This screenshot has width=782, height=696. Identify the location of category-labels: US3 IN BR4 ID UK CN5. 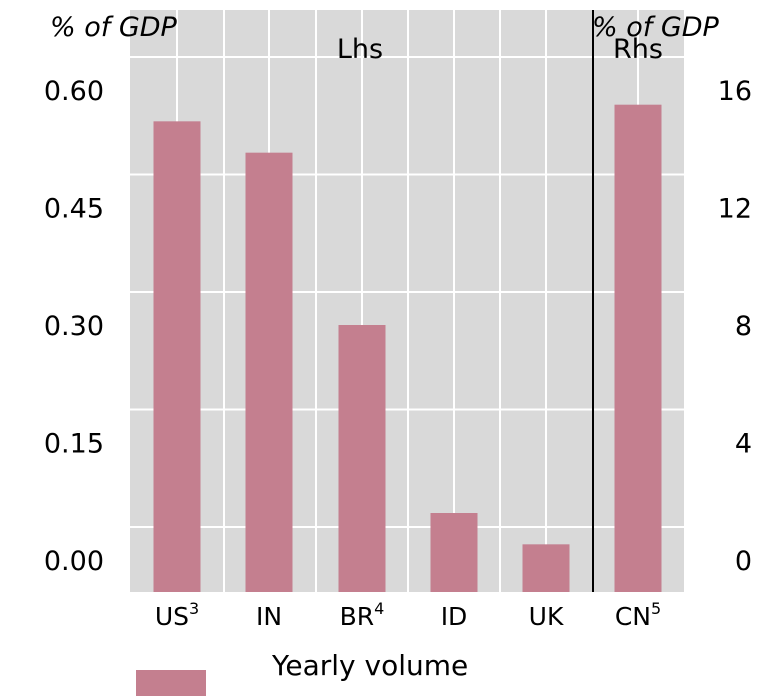
(408, 615).